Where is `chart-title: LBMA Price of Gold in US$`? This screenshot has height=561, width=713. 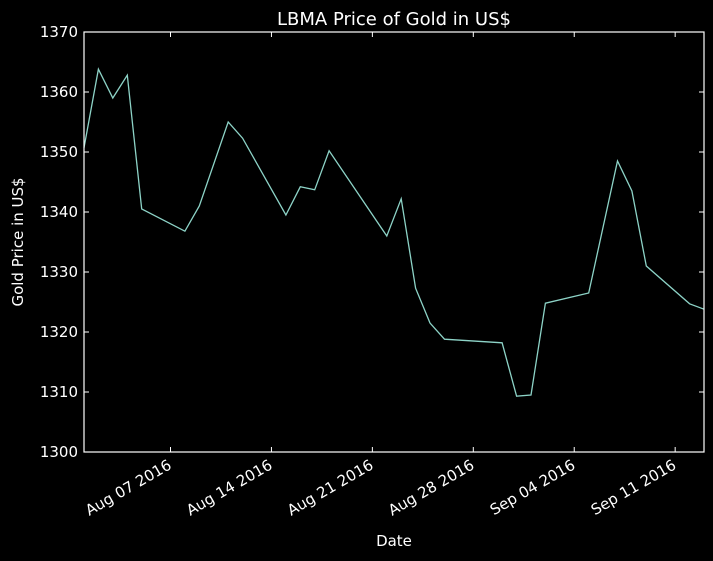
chart-title: LBMA Price of Gold in US$ is located at coordinates (394, 19).